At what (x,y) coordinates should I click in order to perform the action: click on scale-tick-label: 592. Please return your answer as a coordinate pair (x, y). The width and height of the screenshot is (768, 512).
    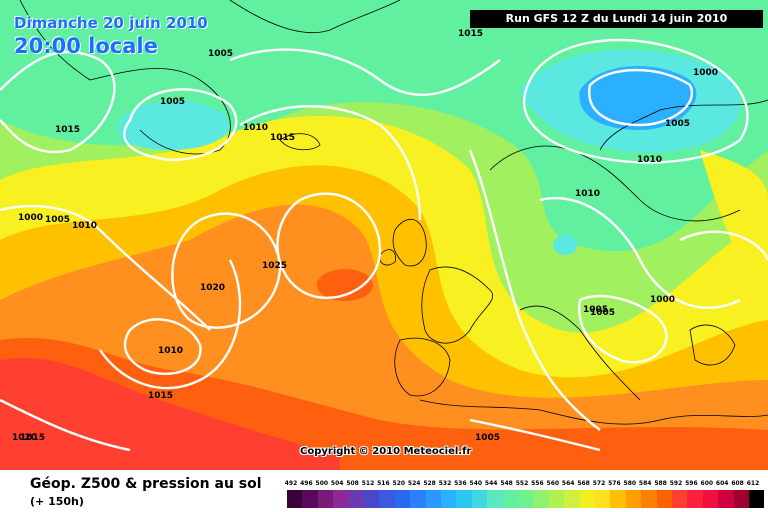
    Looking at the image, I should click on (676, 483).